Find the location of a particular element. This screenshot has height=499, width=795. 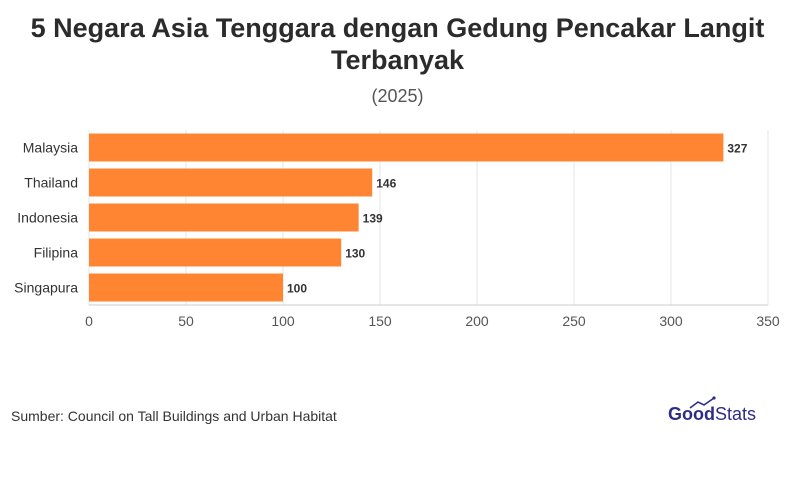

data-label: 130 is located at coordinates (355, 254).